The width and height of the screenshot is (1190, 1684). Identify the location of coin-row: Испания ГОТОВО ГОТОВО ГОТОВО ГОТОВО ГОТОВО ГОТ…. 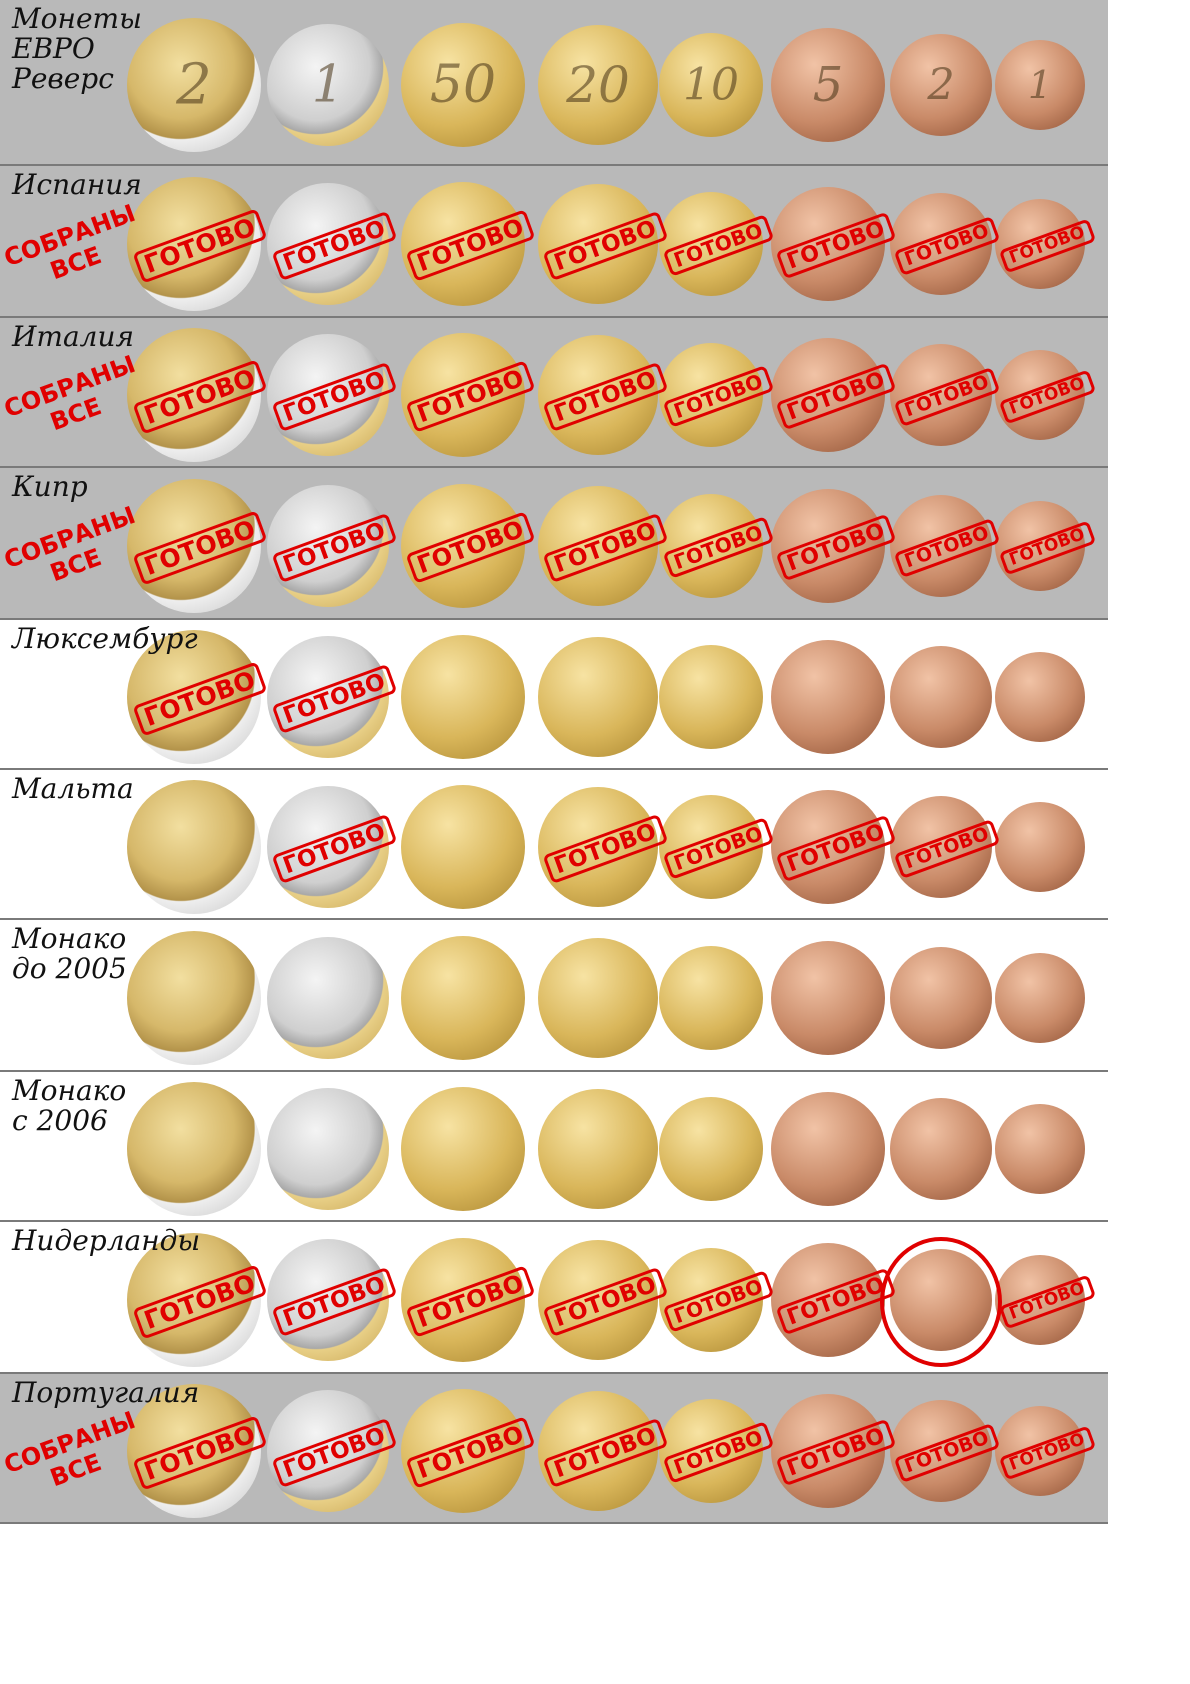
(554, 242).